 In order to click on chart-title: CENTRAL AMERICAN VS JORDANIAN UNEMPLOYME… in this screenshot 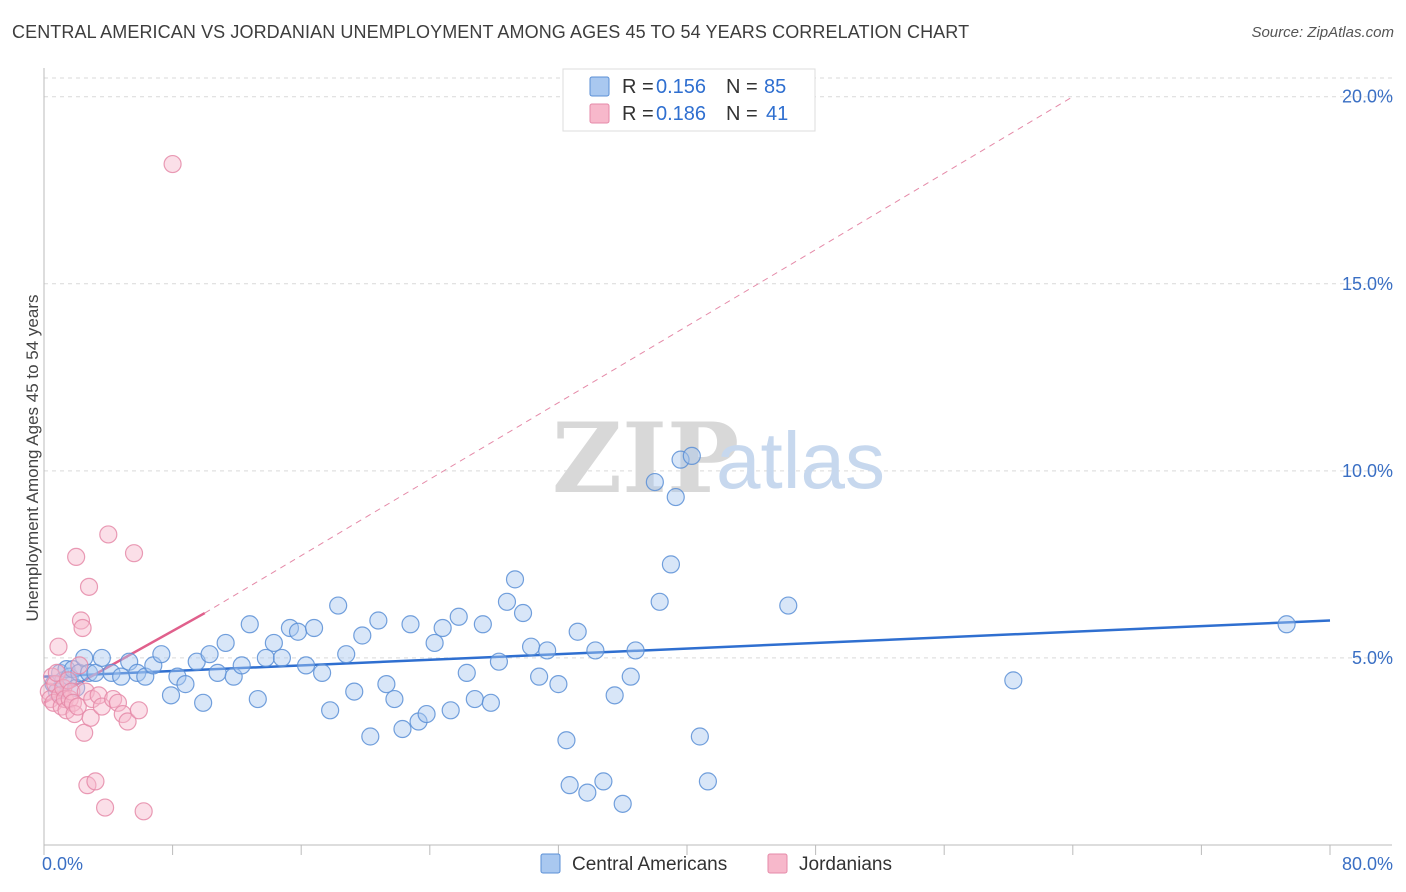, I will do `click(491, 32)`.